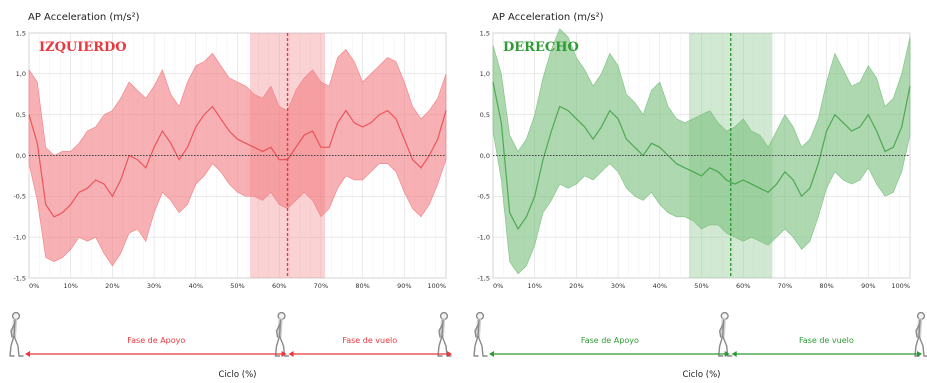 Image resolution: width=927 pixels, height=383 pixels. What do you see at coordinates (541, 47) in the screenshot?
I see `side-label: DERECHO` at bounding box center [541, 47].